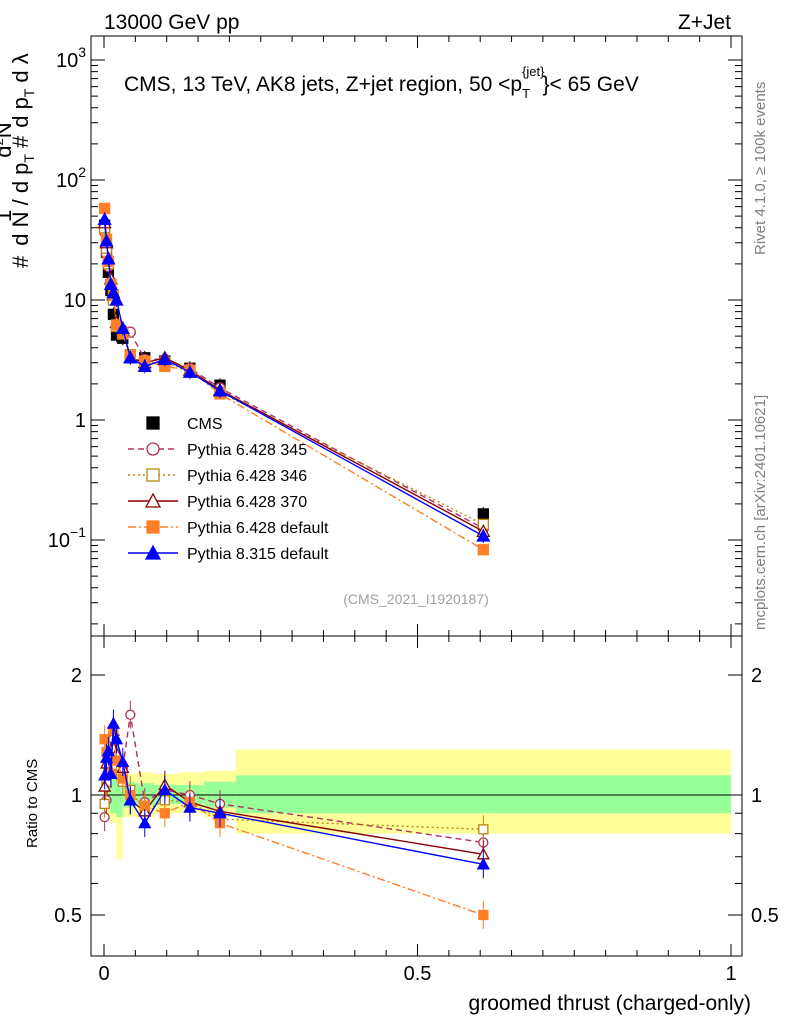 Image resolution: width=786 pixels, height=1024 pixels. I want to click on legend-item: Pythia 6.428 default, so click(228, 528).